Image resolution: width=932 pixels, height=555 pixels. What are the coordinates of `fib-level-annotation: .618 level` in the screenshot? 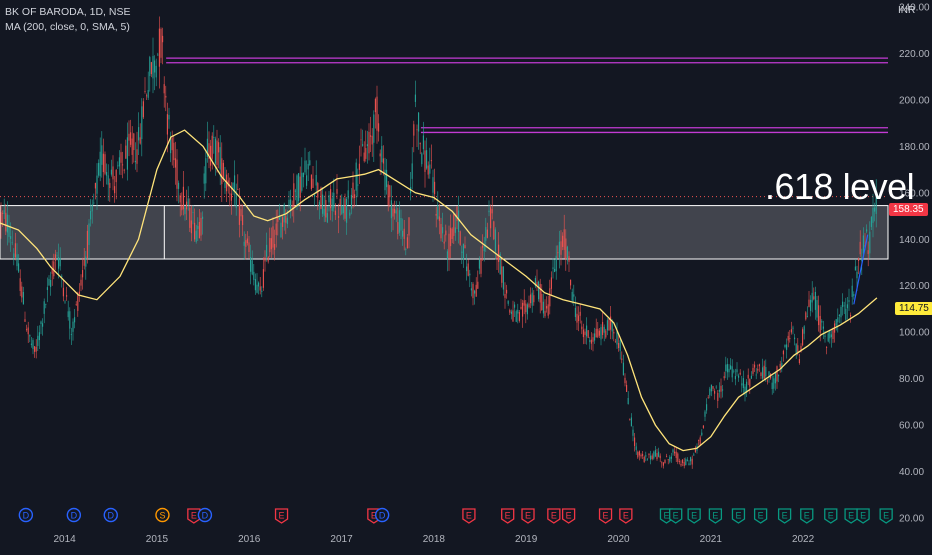 It's located at (840, 186).